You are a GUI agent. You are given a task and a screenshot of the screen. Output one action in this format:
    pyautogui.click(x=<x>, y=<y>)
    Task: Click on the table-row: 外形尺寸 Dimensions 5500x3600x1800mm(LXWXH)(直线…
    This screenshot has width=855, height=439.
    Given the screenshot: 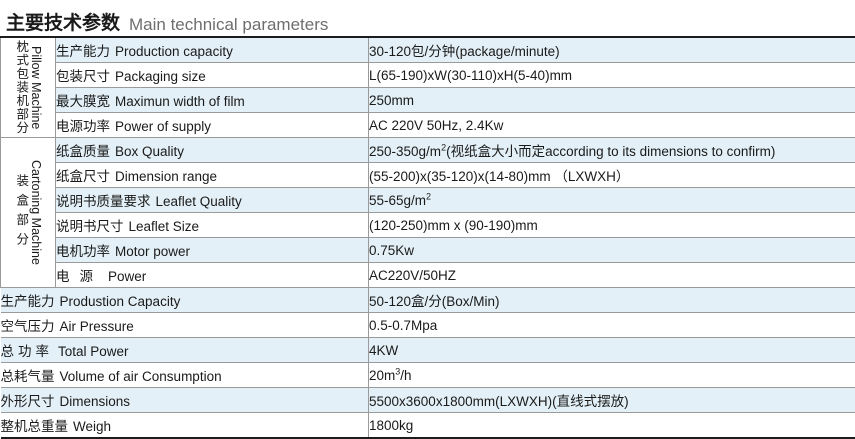 What is the action you would take?
    pyautogui.click(x=428, y=400)
    